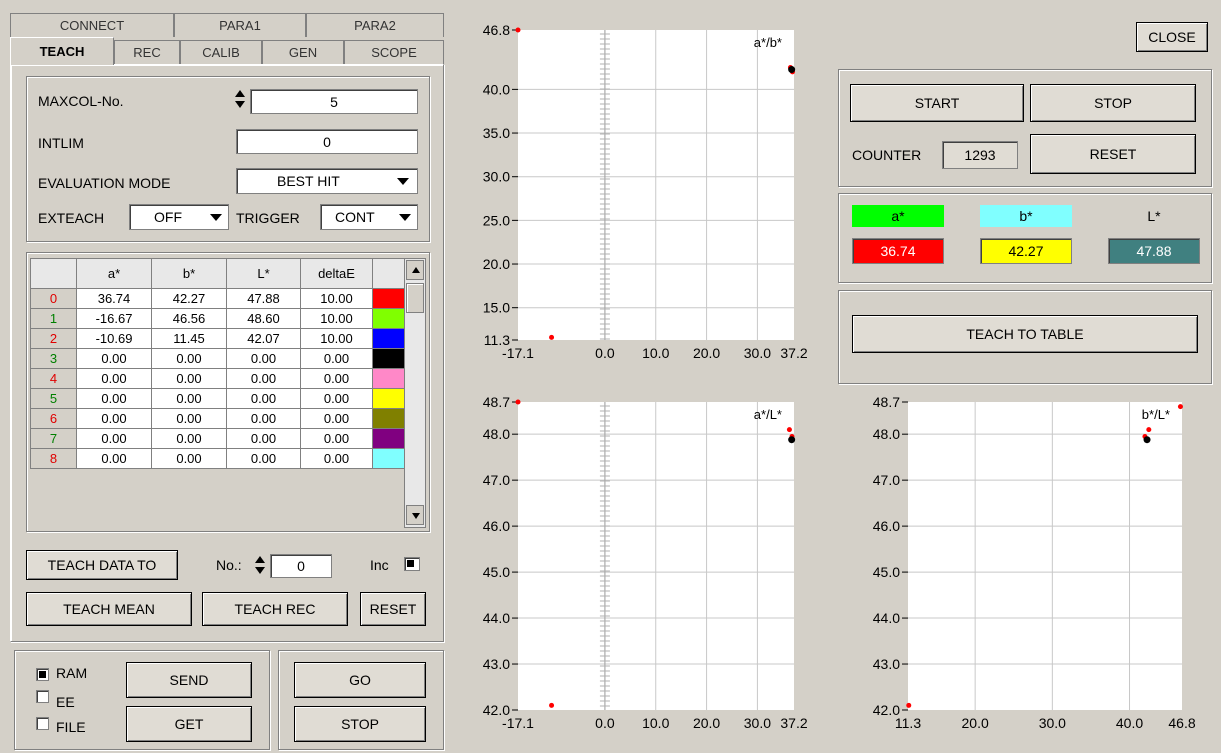 This screenshot has height=753, width=1221. I want to click on y-tick-label: 42.0, so click(886, 710).